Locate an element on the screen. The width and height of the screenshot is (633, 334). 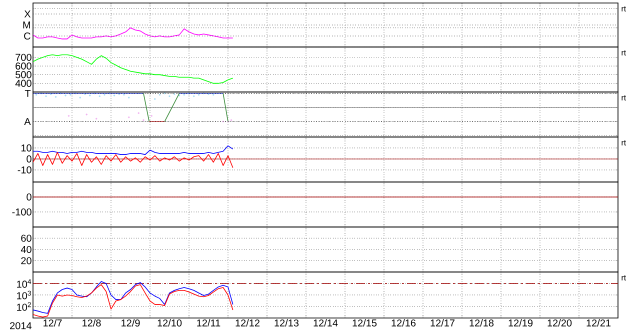
x-tick-label: 12/8 is located at coordinates (91, 323).